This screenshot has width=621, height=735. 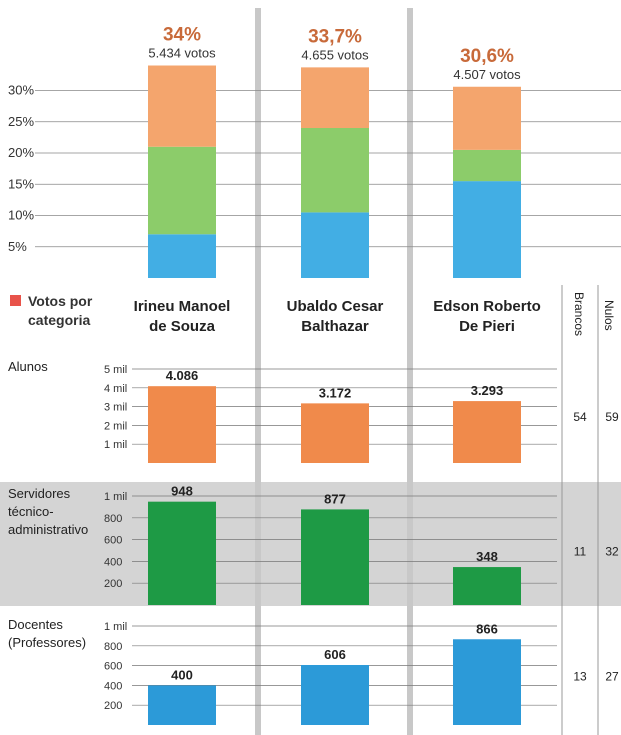 What do you see at coordinates (48, 529) in the screenshot?
I see `category-label: administrativo` at bounding box center [48, 529].